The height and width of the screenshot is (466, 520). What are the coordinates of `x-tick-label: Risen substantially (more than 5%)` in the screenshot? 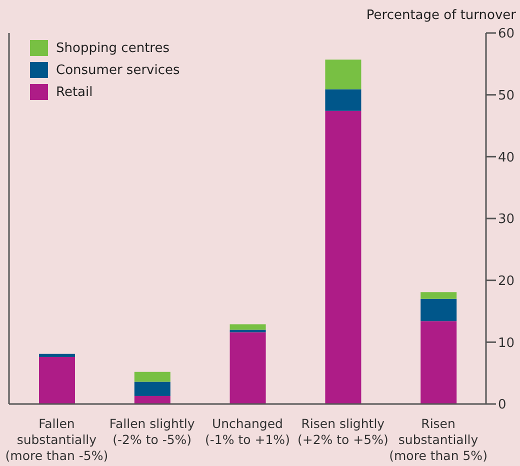 It's located at (438, 439).